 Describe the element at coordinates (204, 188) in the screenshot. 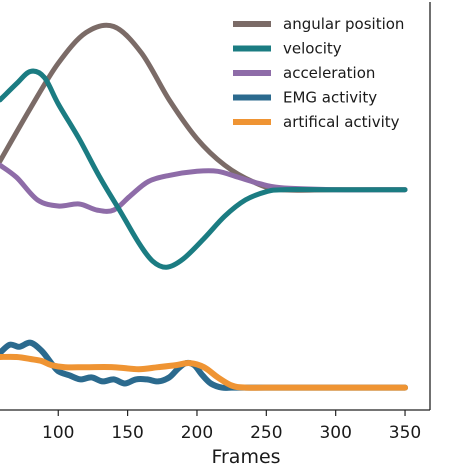

I see `series-line-acceleration` at that location.